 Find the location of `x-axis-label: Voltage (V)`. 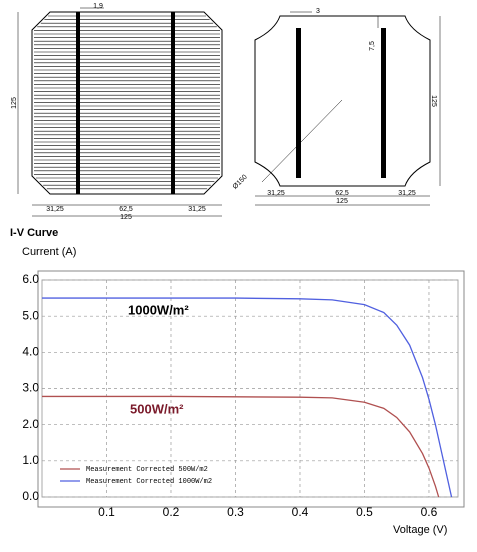

x-axis-label: Voltage (V) is located at coordinates (420, 530).